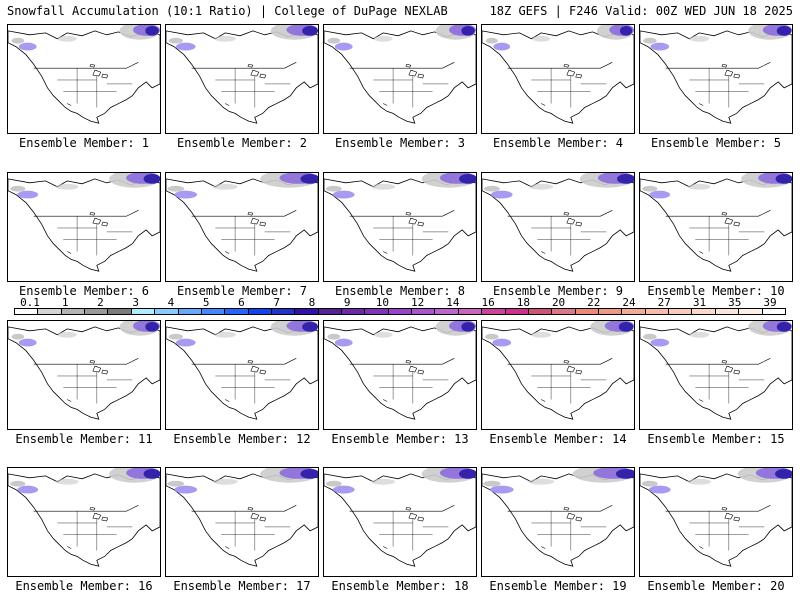 The image size is (800, 600). I want to click on colorbar-tick-label: 31, so click(699, 302).